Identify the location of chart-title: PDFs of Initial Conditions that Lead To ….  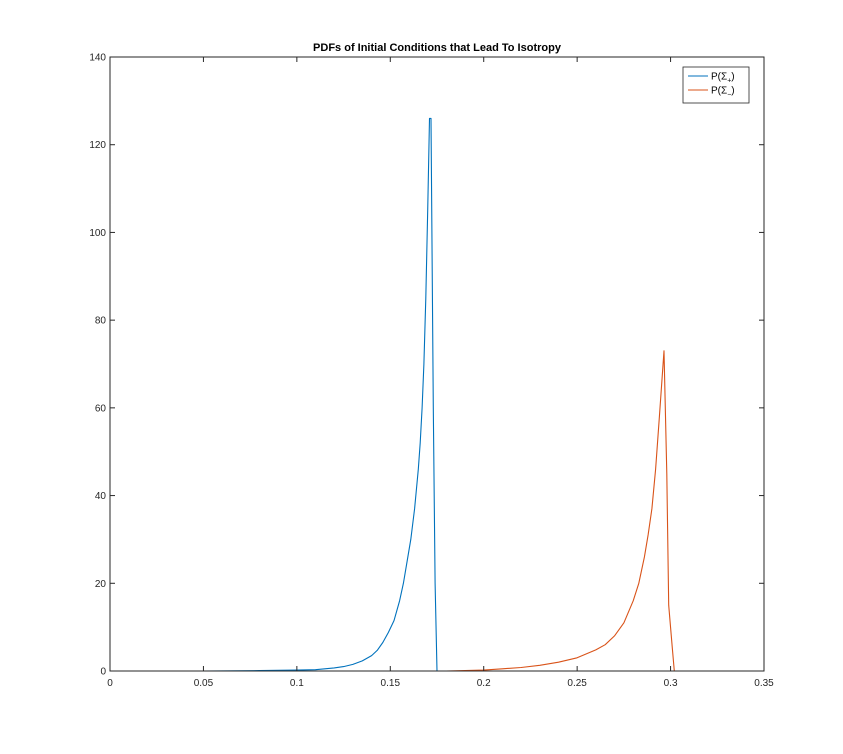
(437, 48).